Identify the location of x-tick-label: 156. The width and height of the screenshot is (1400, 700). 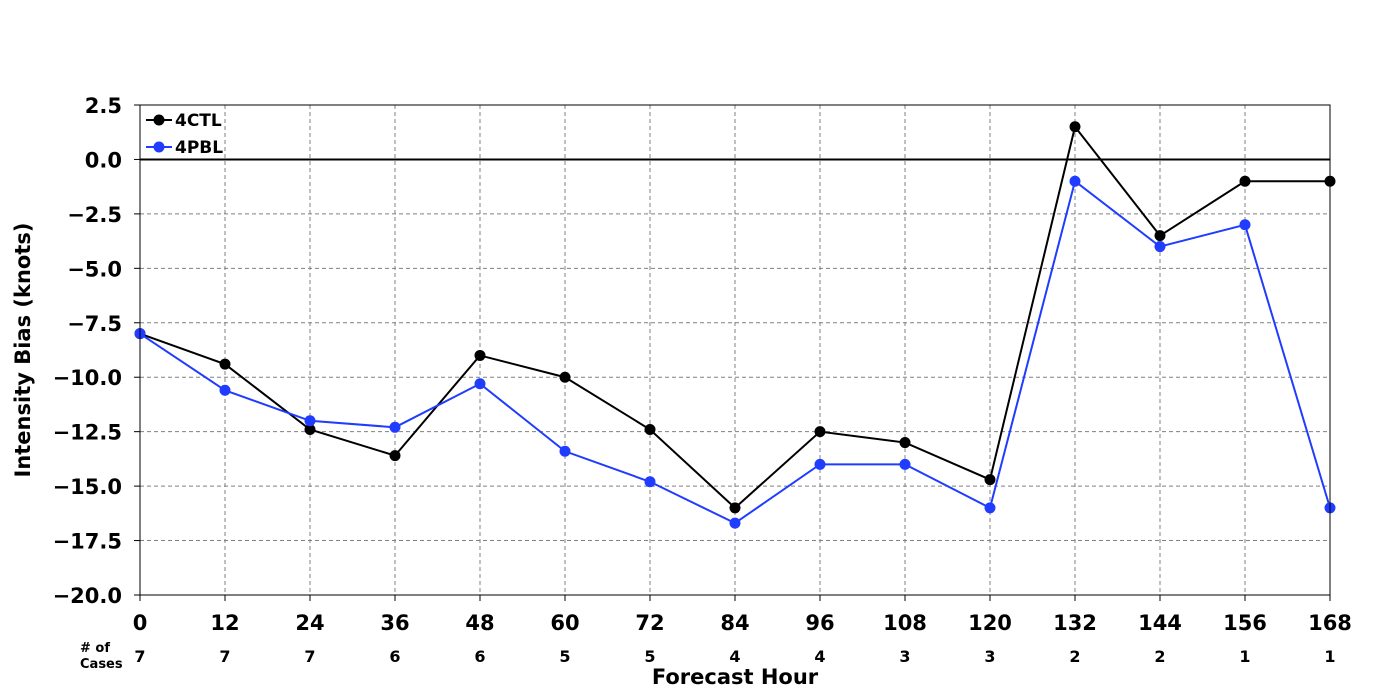
(1245, 623).